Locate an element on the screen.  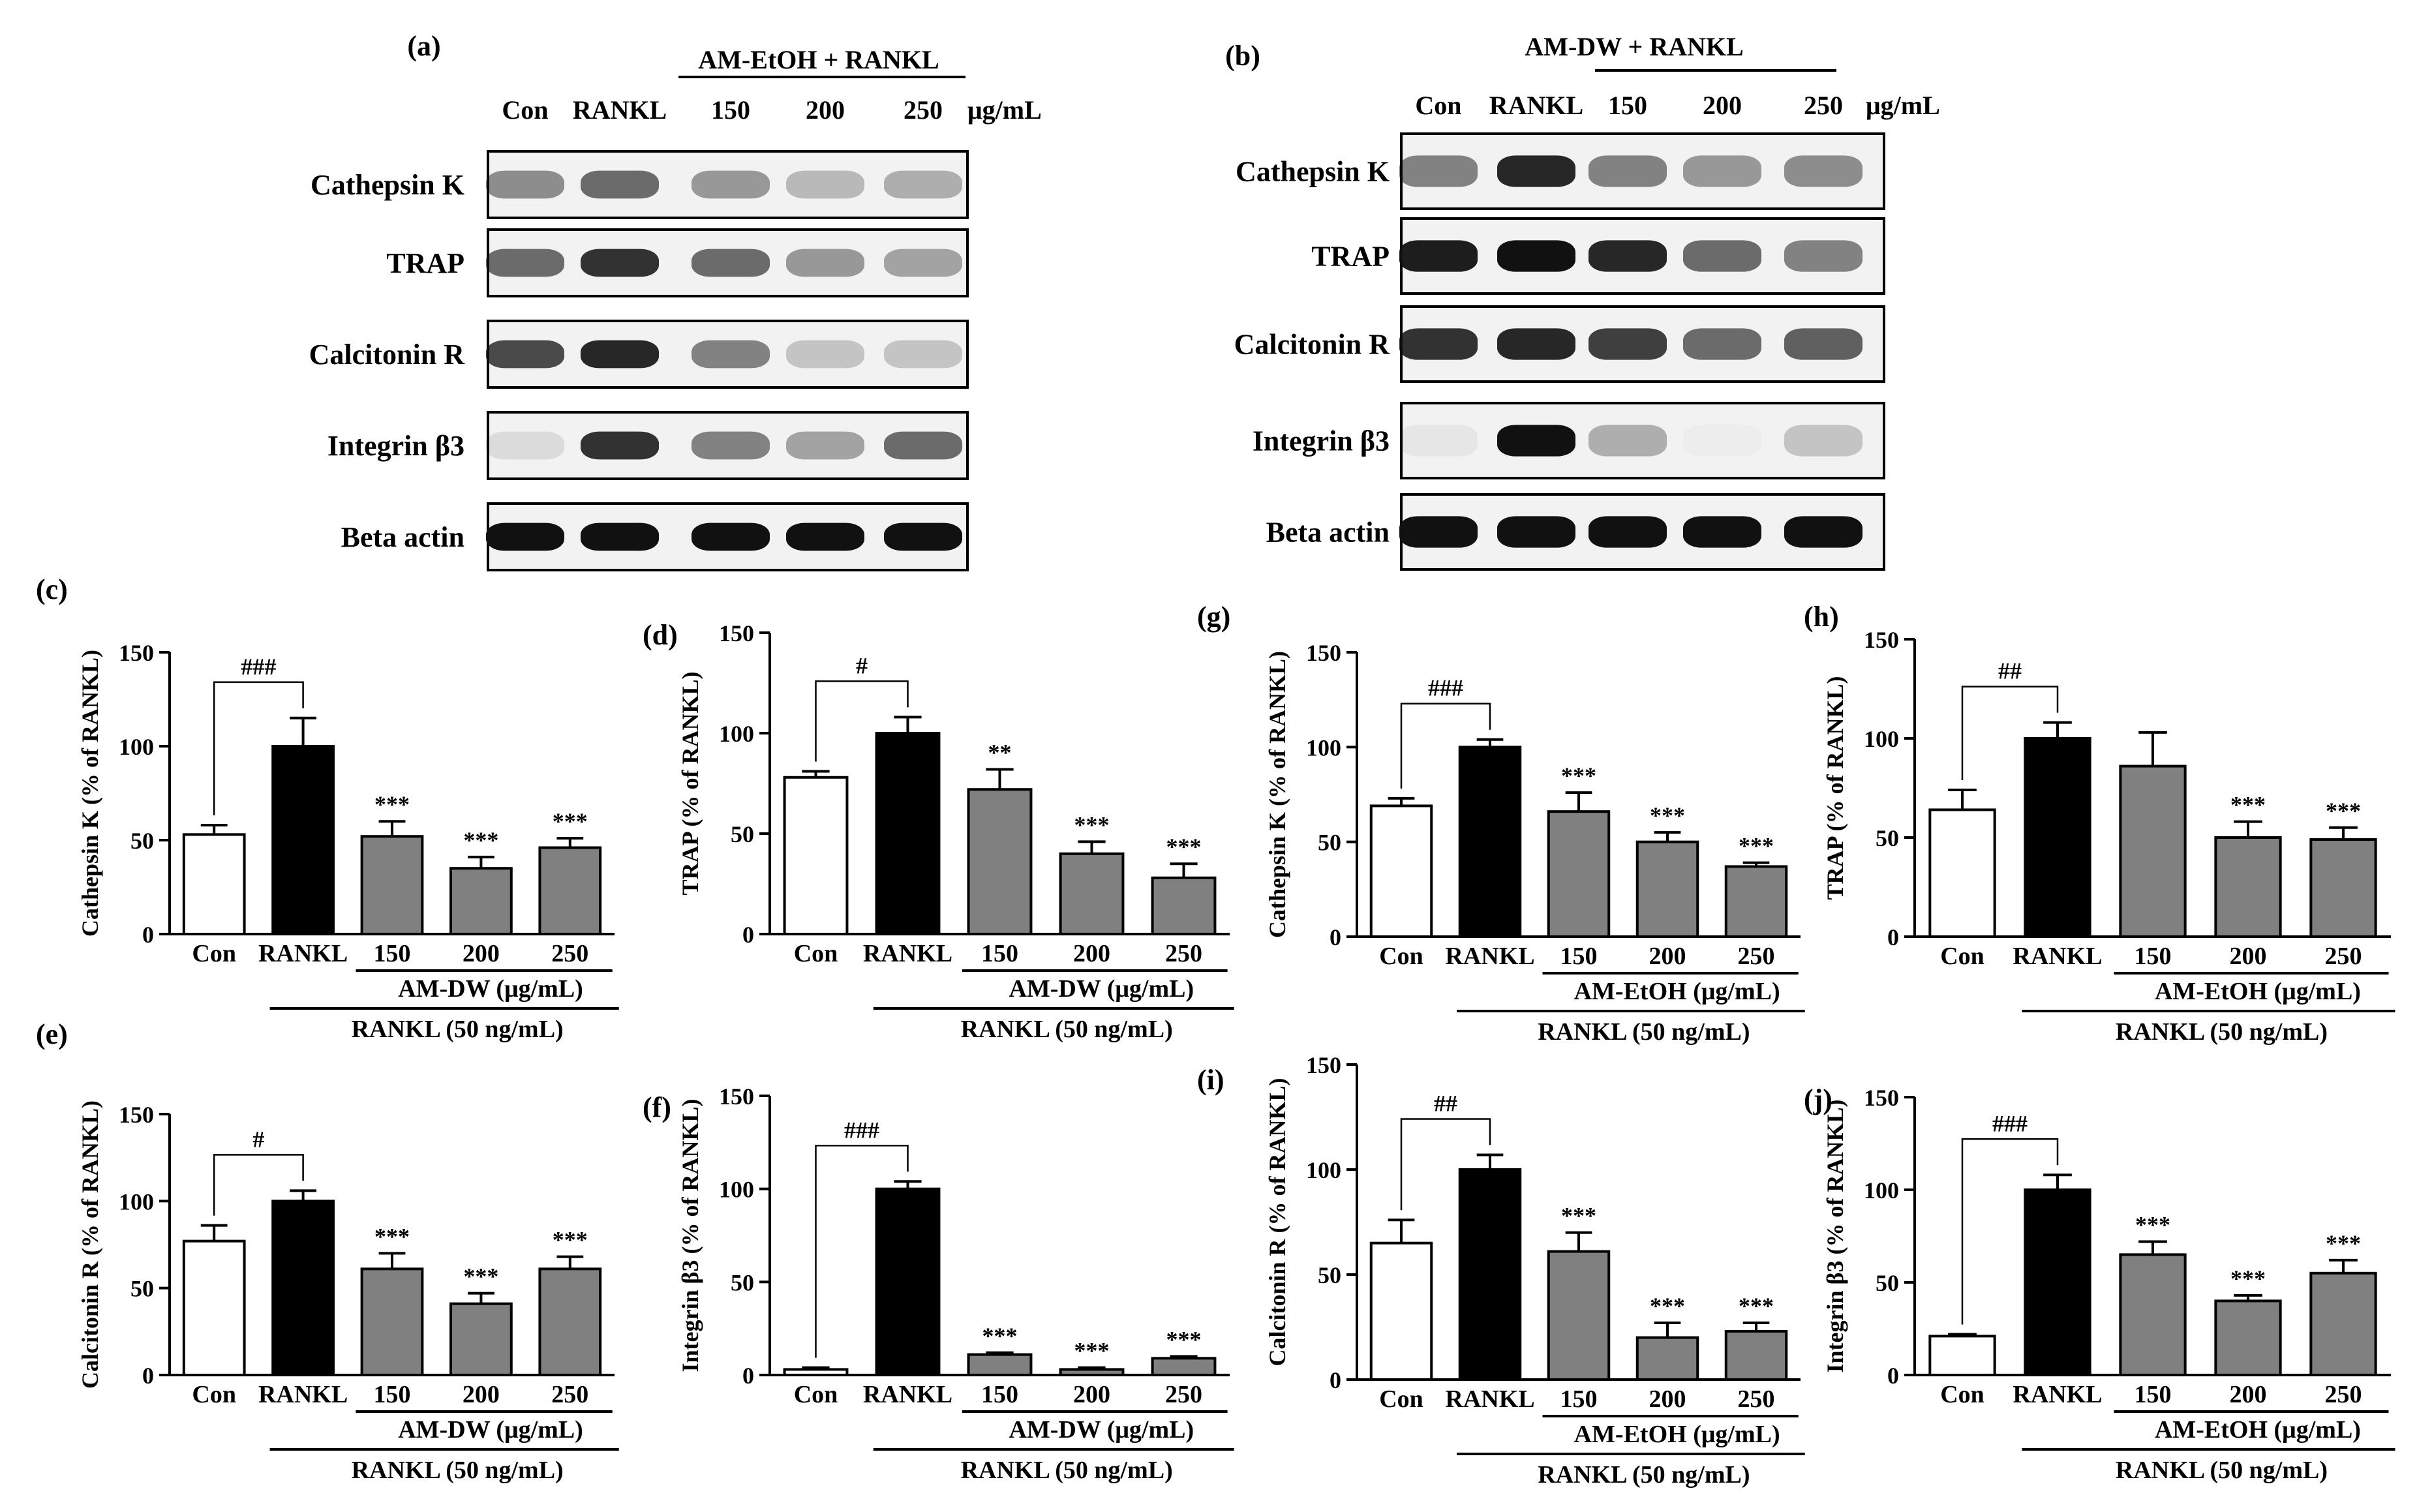
lane-label-200: 200 is located at coordinates (1722, 105).